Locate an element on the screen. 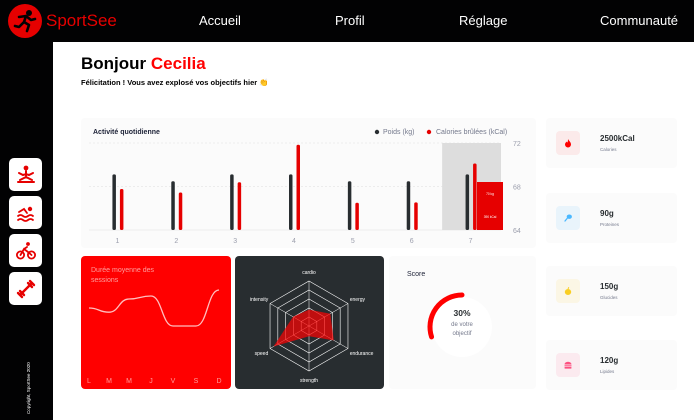  day-label: S is located at coordinates (196, 381).